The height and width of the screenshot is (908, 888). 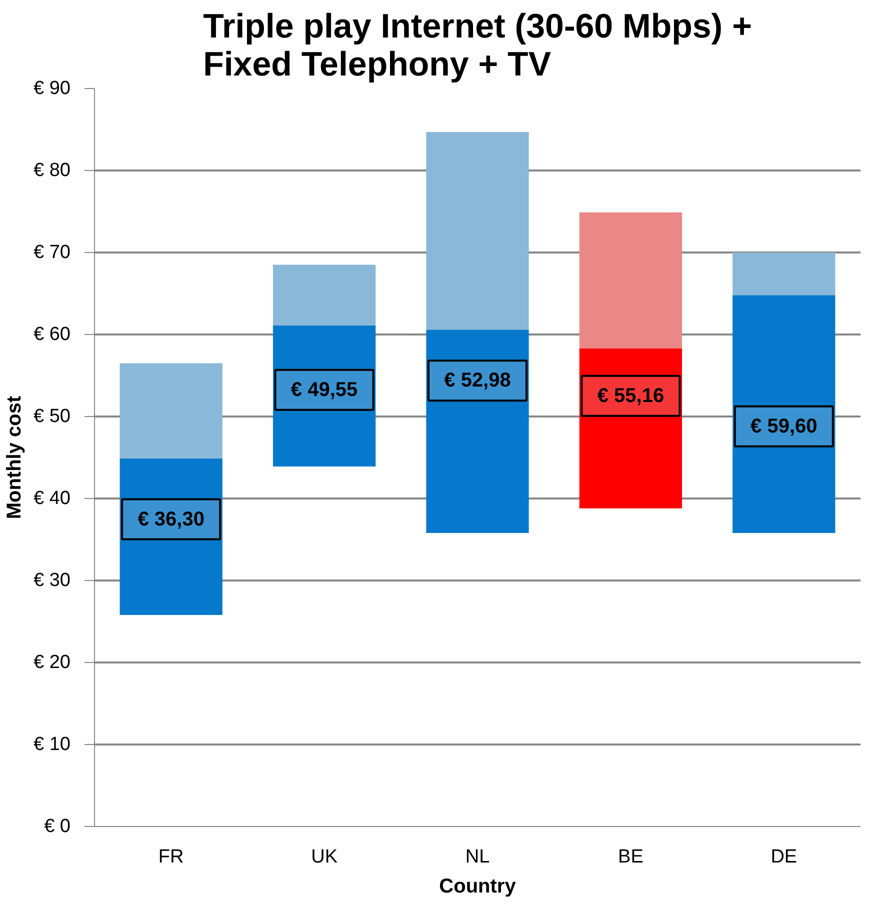 I want to click on x-tick-label: FR, so click(x=171, y=857).